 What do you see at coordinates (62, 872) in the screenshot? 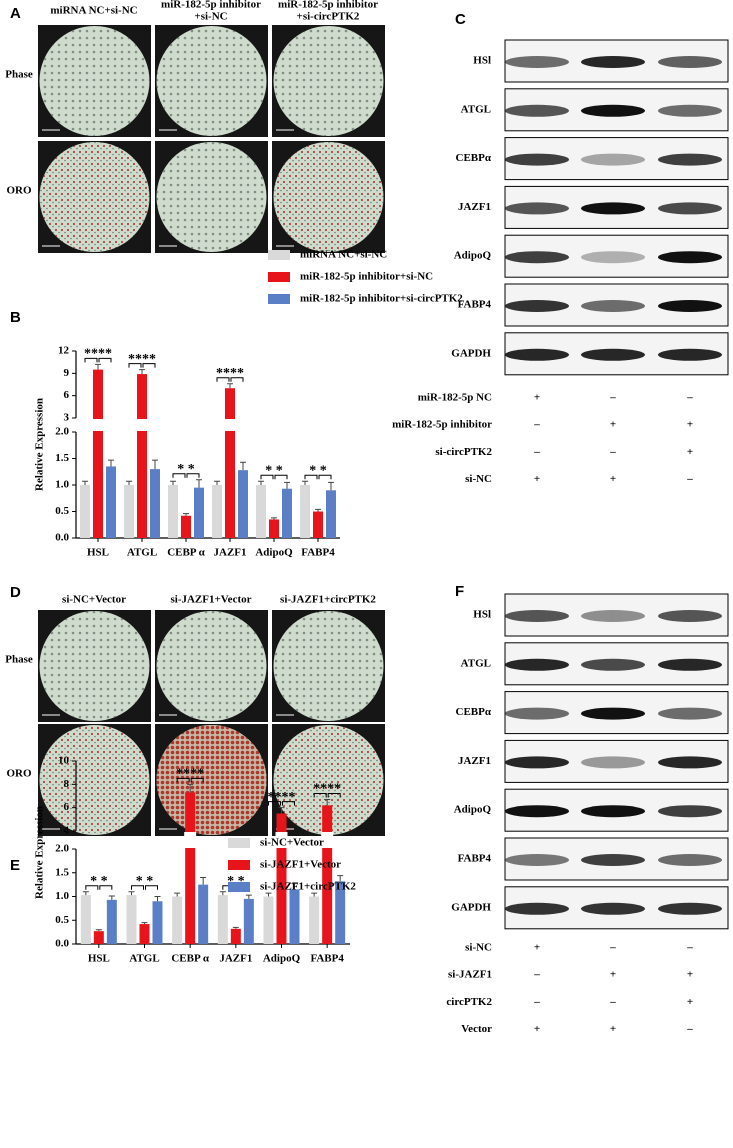
I see `y-tick-label: 1.5` at bounding box center [62, 872].